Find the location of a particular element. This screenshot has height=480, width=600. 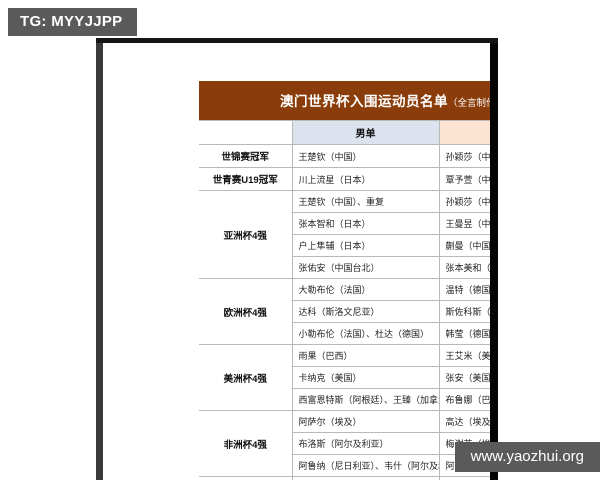

row-category-label: 非洲杯4强 is located at coordinates (246, 443).